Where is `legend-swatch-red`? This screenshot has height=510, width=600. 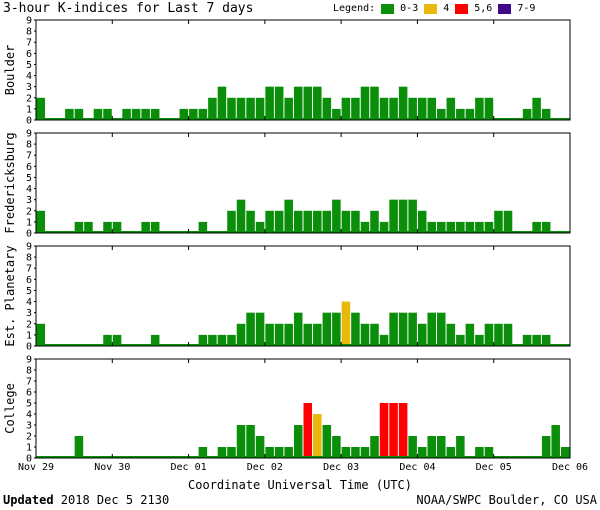 legend-swatch-red is located at coordinates (462, 8).